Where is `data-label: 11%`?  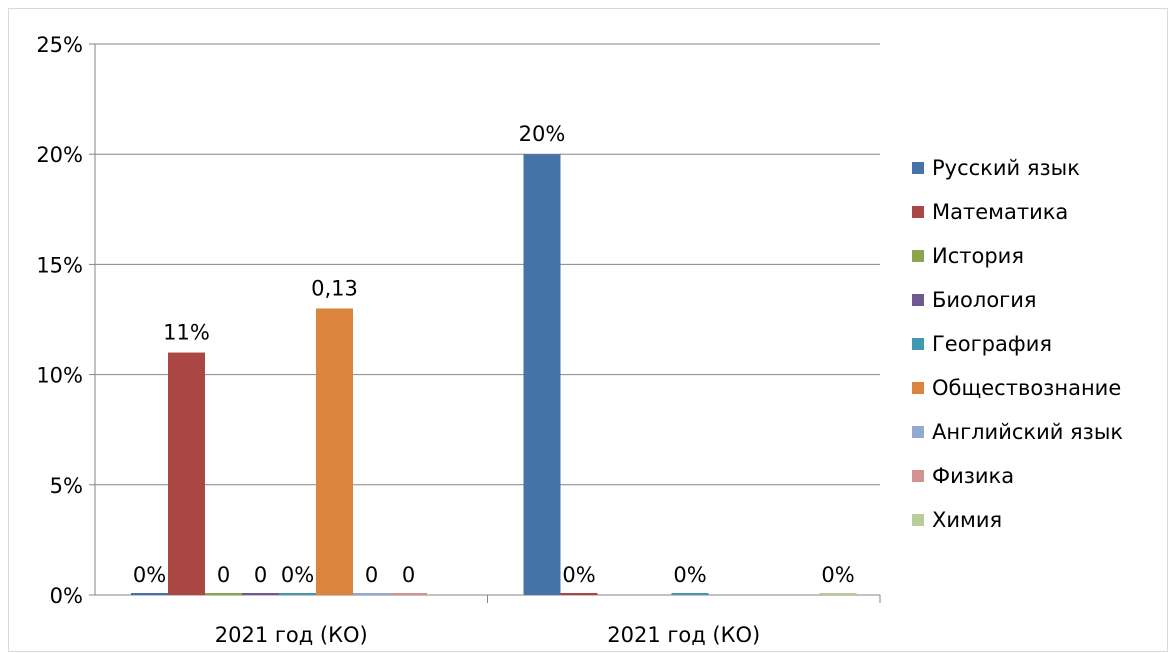
data-label: 11% is located at coordinates (186, 333).